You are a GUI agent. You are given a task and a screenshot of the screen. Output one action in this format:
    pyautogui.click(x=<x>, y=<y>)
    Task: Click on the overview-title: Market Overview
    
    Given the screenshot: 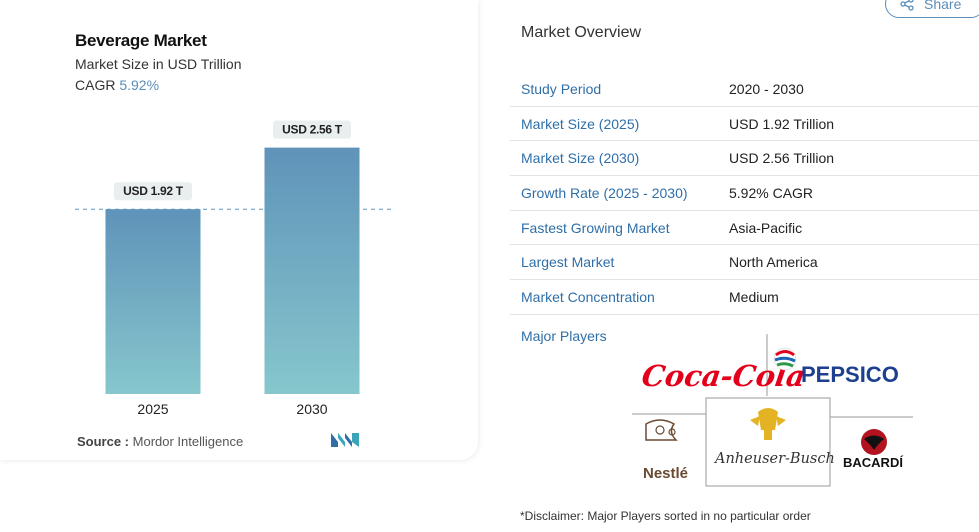 What is the action you would take?
    pyautogui.click(x=581, y=32)
    